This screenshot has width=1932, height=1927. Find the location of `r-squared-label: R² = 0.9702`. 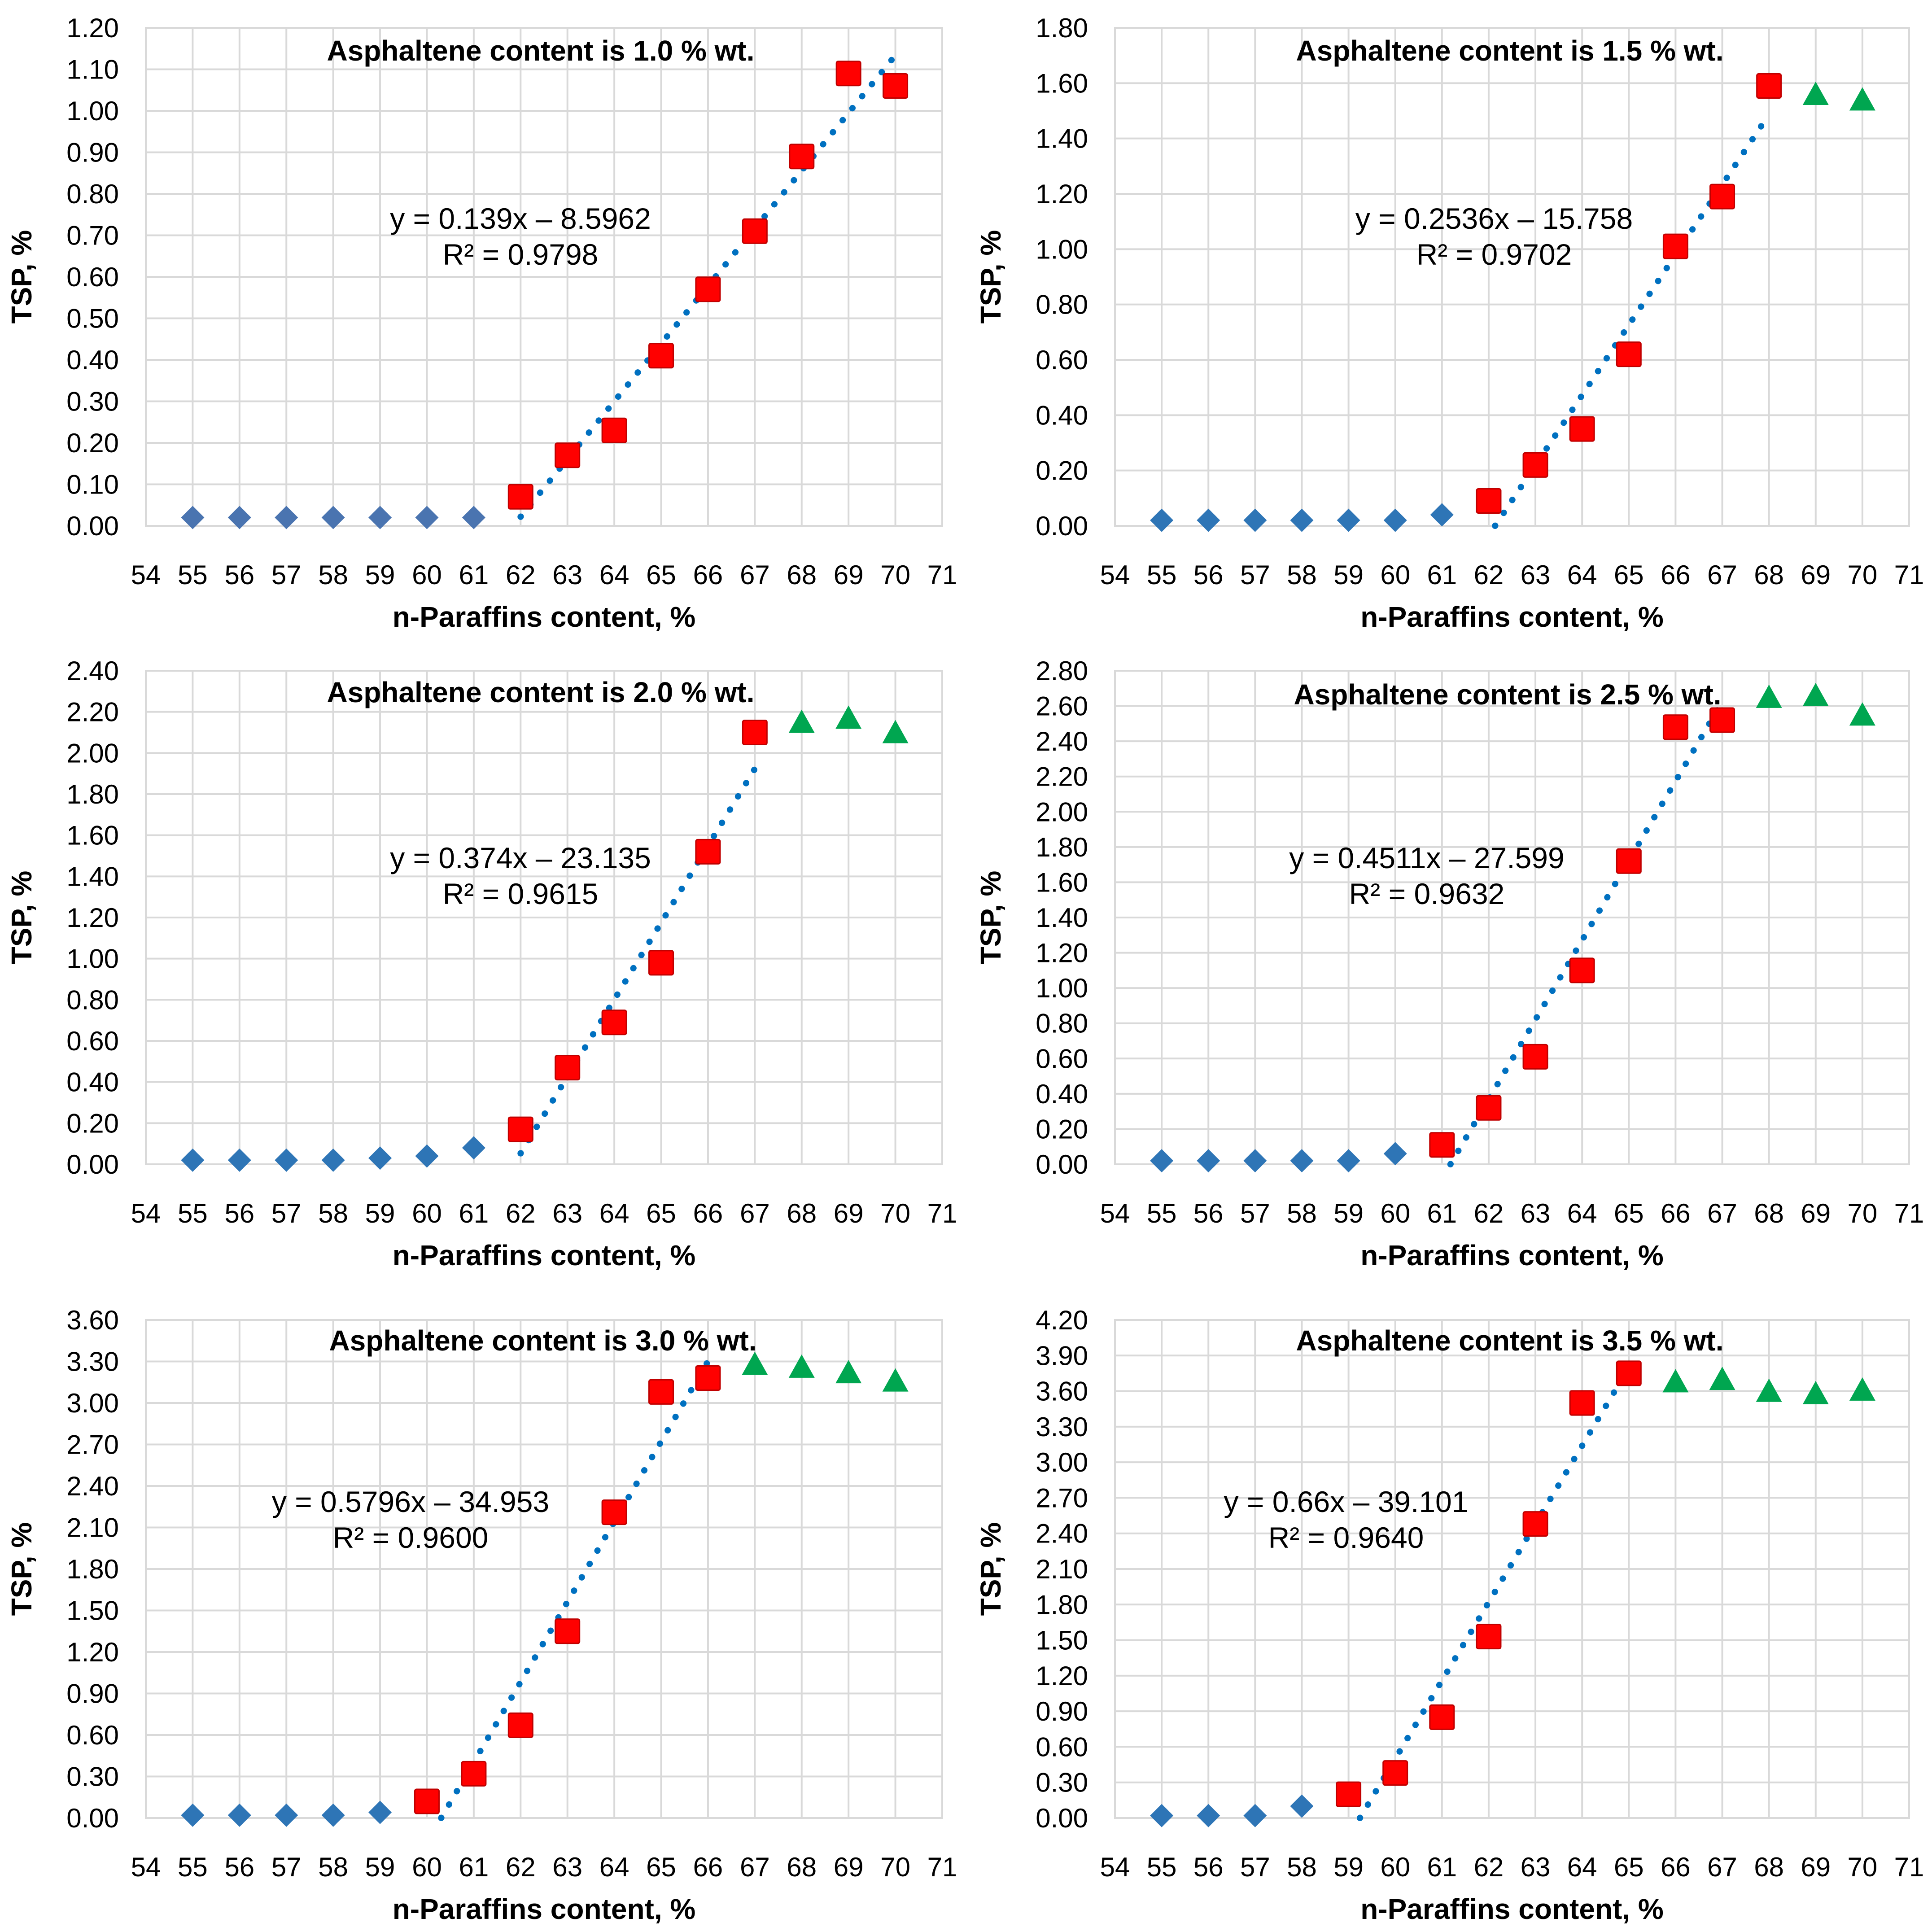

r-squared-label: R² = 0.9702 is located at coordinates (1494, 254).